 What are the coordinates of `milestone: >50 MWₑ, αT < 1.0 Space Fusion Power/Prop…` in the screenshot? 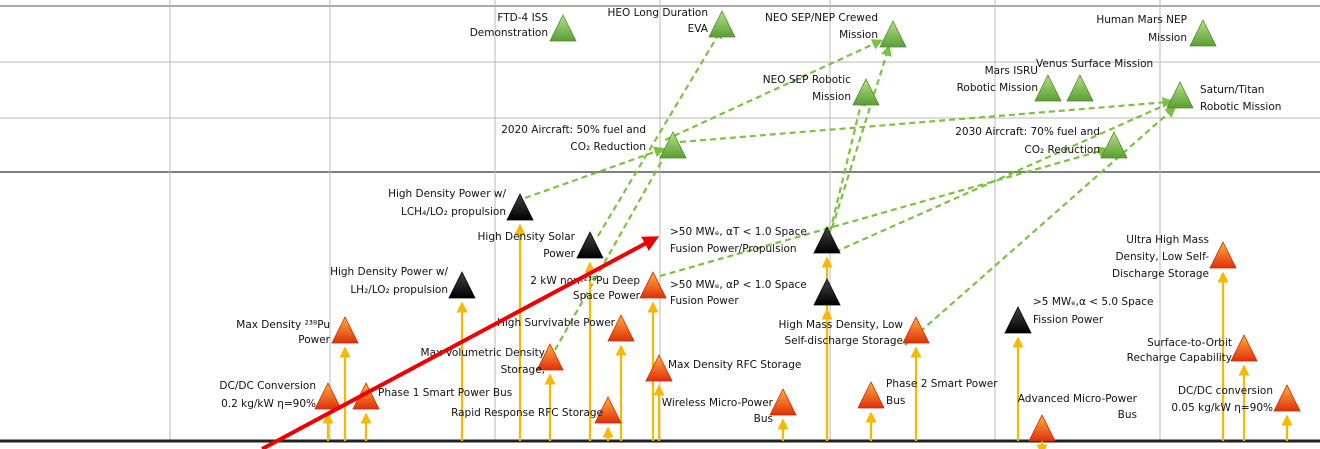 It's located at (755, 240).